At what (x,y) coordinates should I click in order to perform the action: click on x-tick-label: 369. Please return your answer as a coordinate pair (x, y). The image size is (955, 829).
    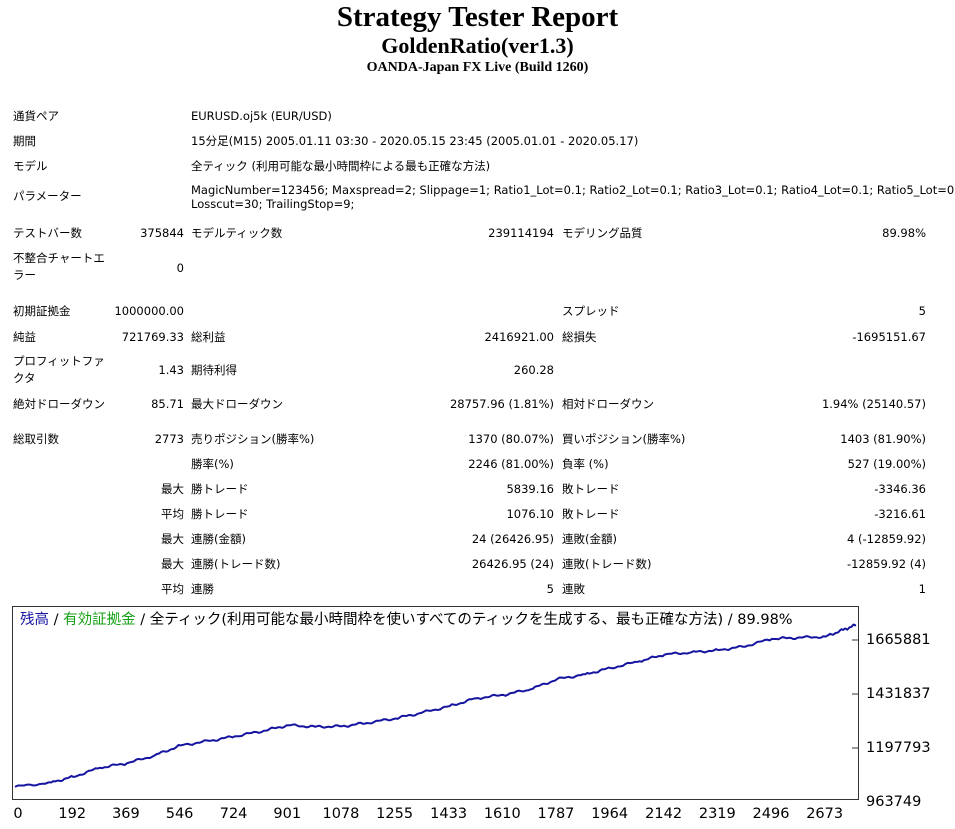
    Looking at the image, I should click on (126, 814).